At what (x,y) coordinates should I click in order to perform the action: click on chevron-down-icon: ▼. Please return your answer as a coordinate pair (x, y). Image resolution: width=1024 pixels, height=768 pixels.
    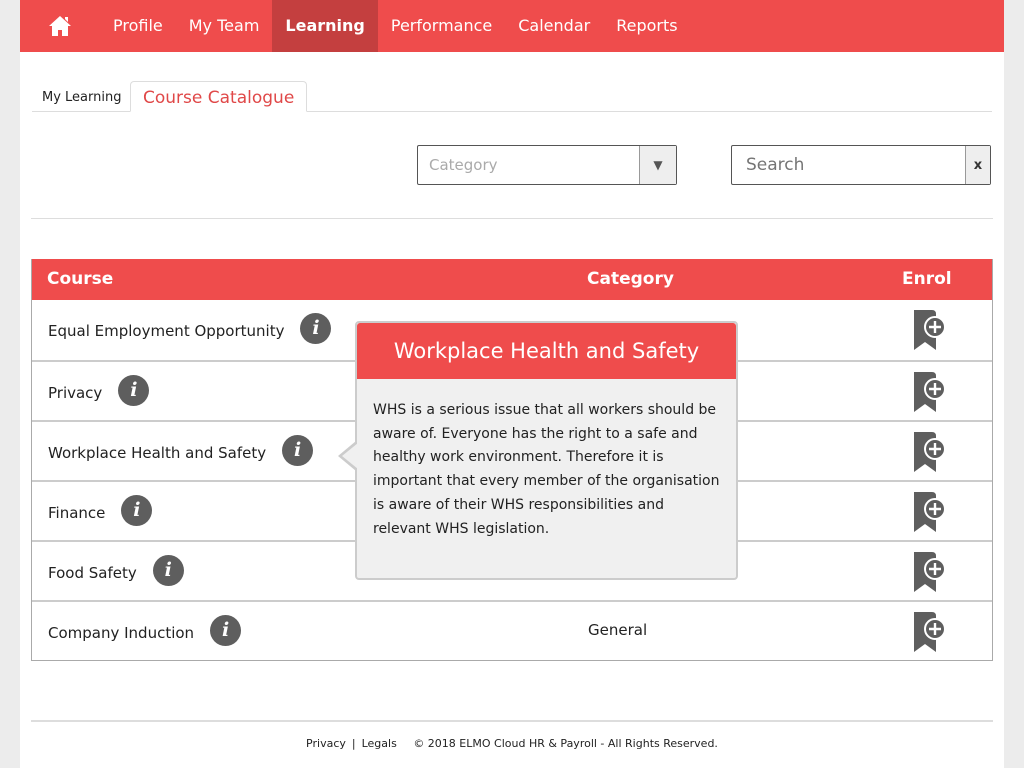
    Looking at the image, I should click on (657, 165).